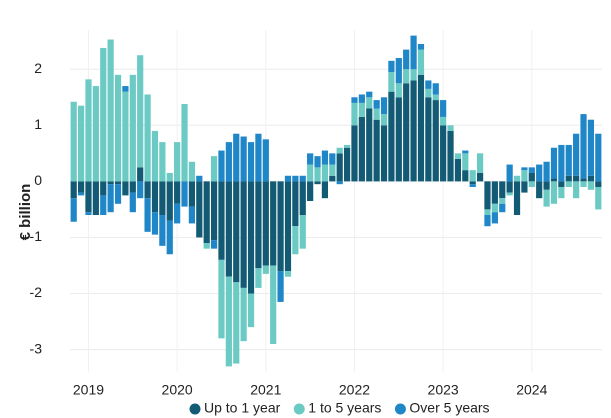 This screenshot has height=418, width=611. What do you see at coordinates (265, 390) in the screenshot?
I see `x-tick-label: 2021` at bounding box center [265, 390].